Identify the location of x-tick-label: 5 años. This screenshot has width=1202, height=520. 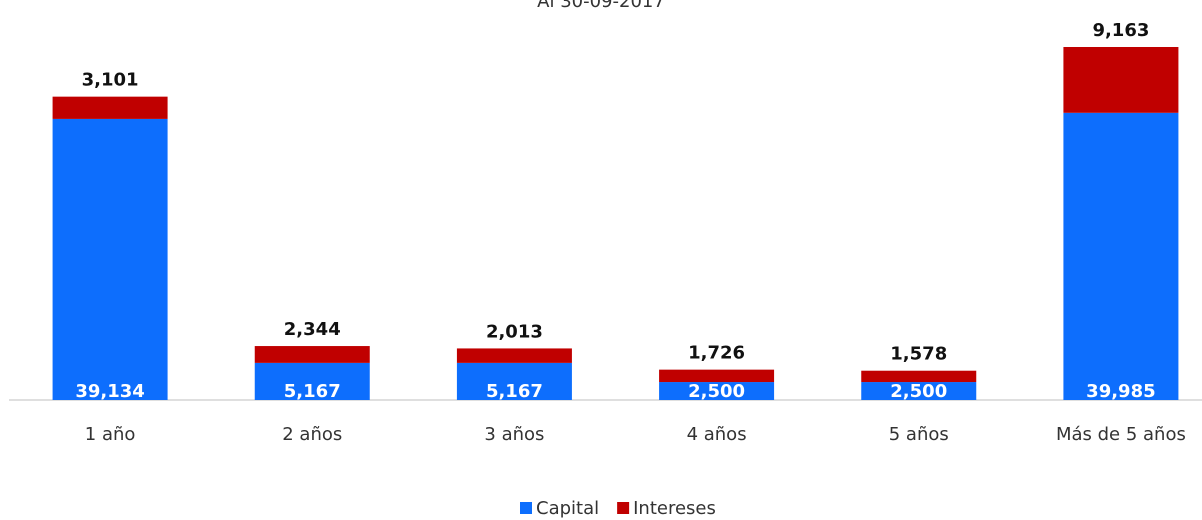
(919, 434).